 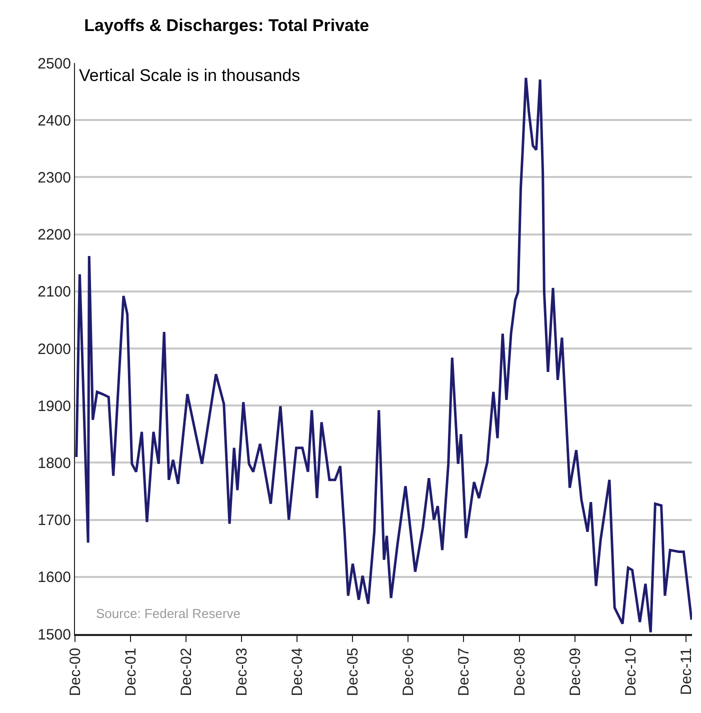 I want to click on y-tick-label: 1700, so click(x=54, y=521).